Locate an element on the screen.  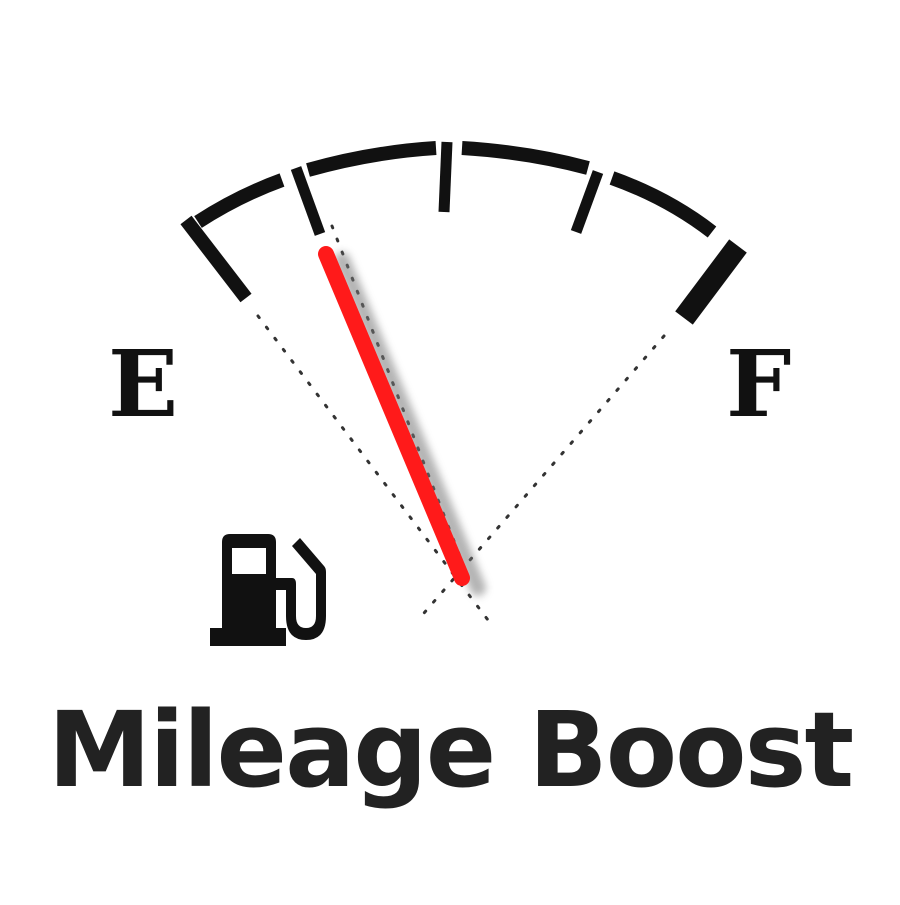
full-label: F is located at coordinates (759, 384).